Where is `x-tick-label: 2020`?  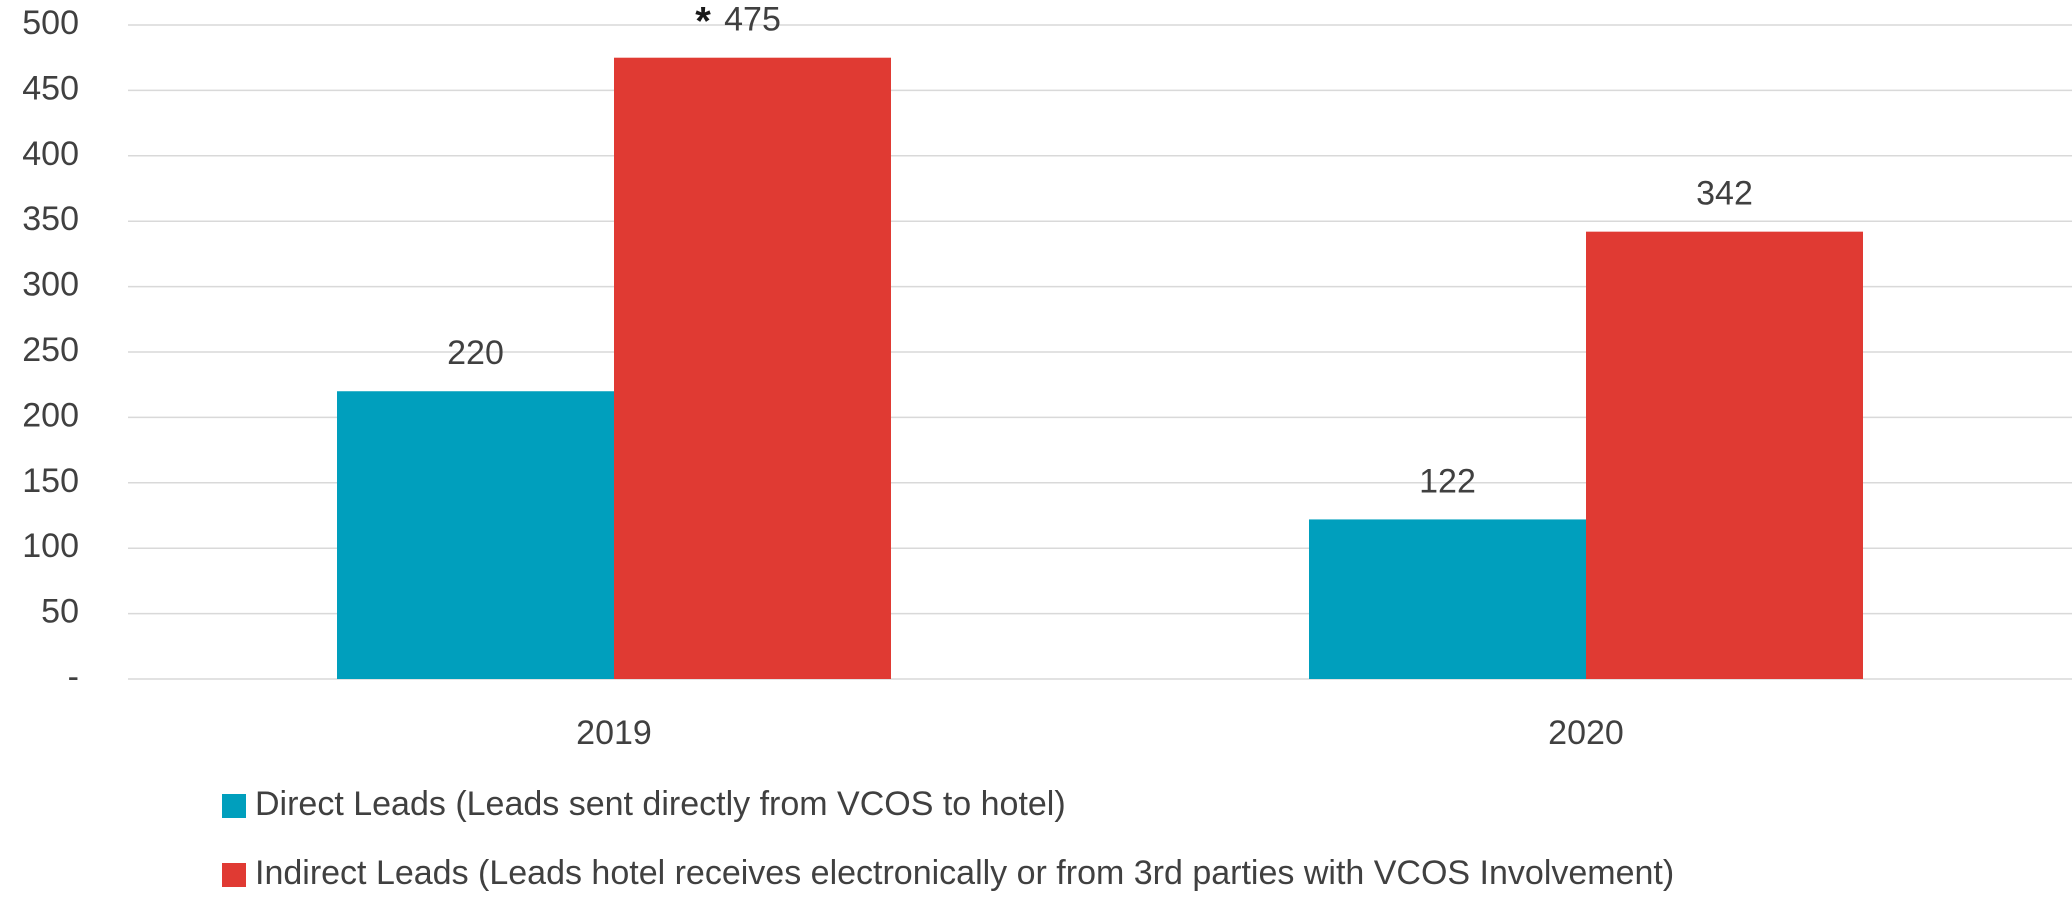
x-tick-label: 2020 is located at coordinates (1586, 733).